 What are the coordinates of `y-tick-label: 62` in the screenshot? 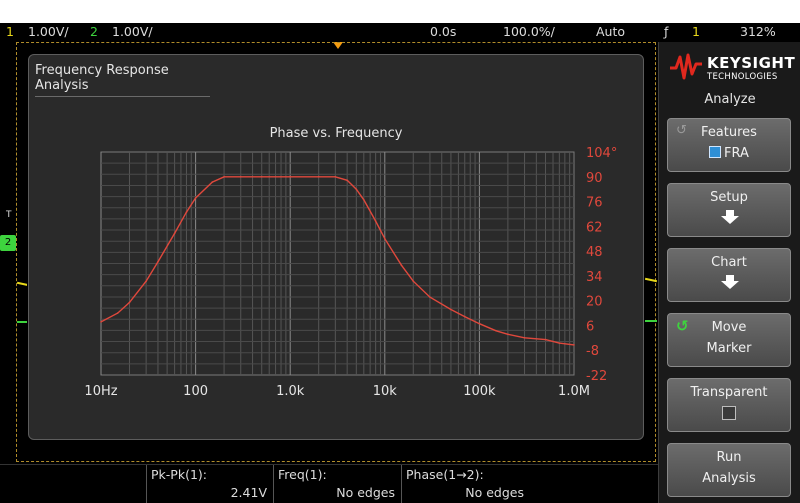 It's located at (594, 227).